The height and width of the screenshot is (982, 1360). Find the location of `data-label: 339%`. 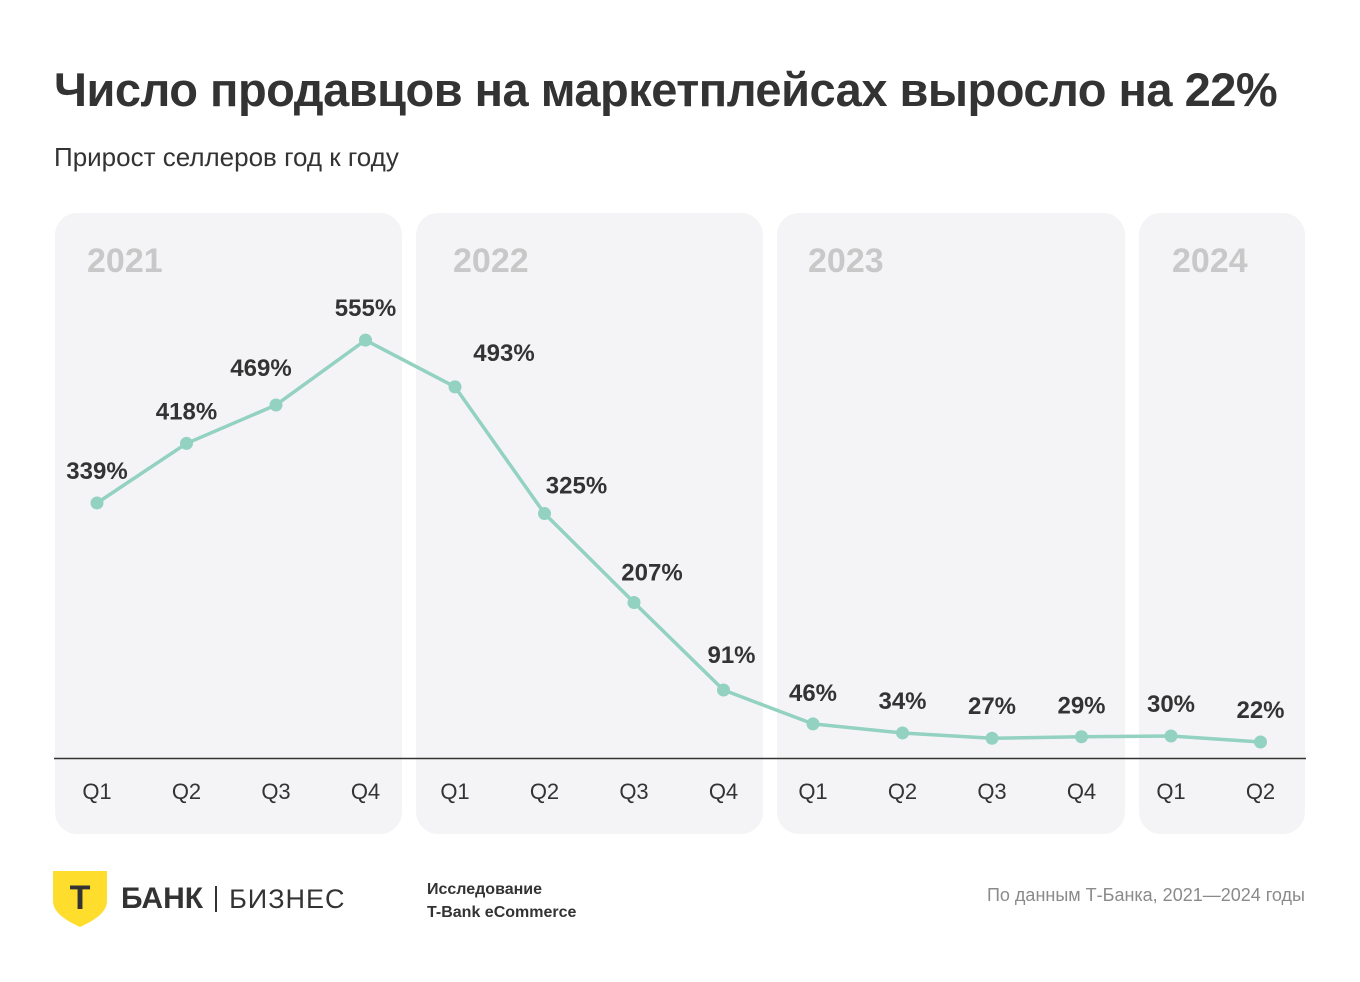

data-label: 339% is located at coordinates (96, 471).